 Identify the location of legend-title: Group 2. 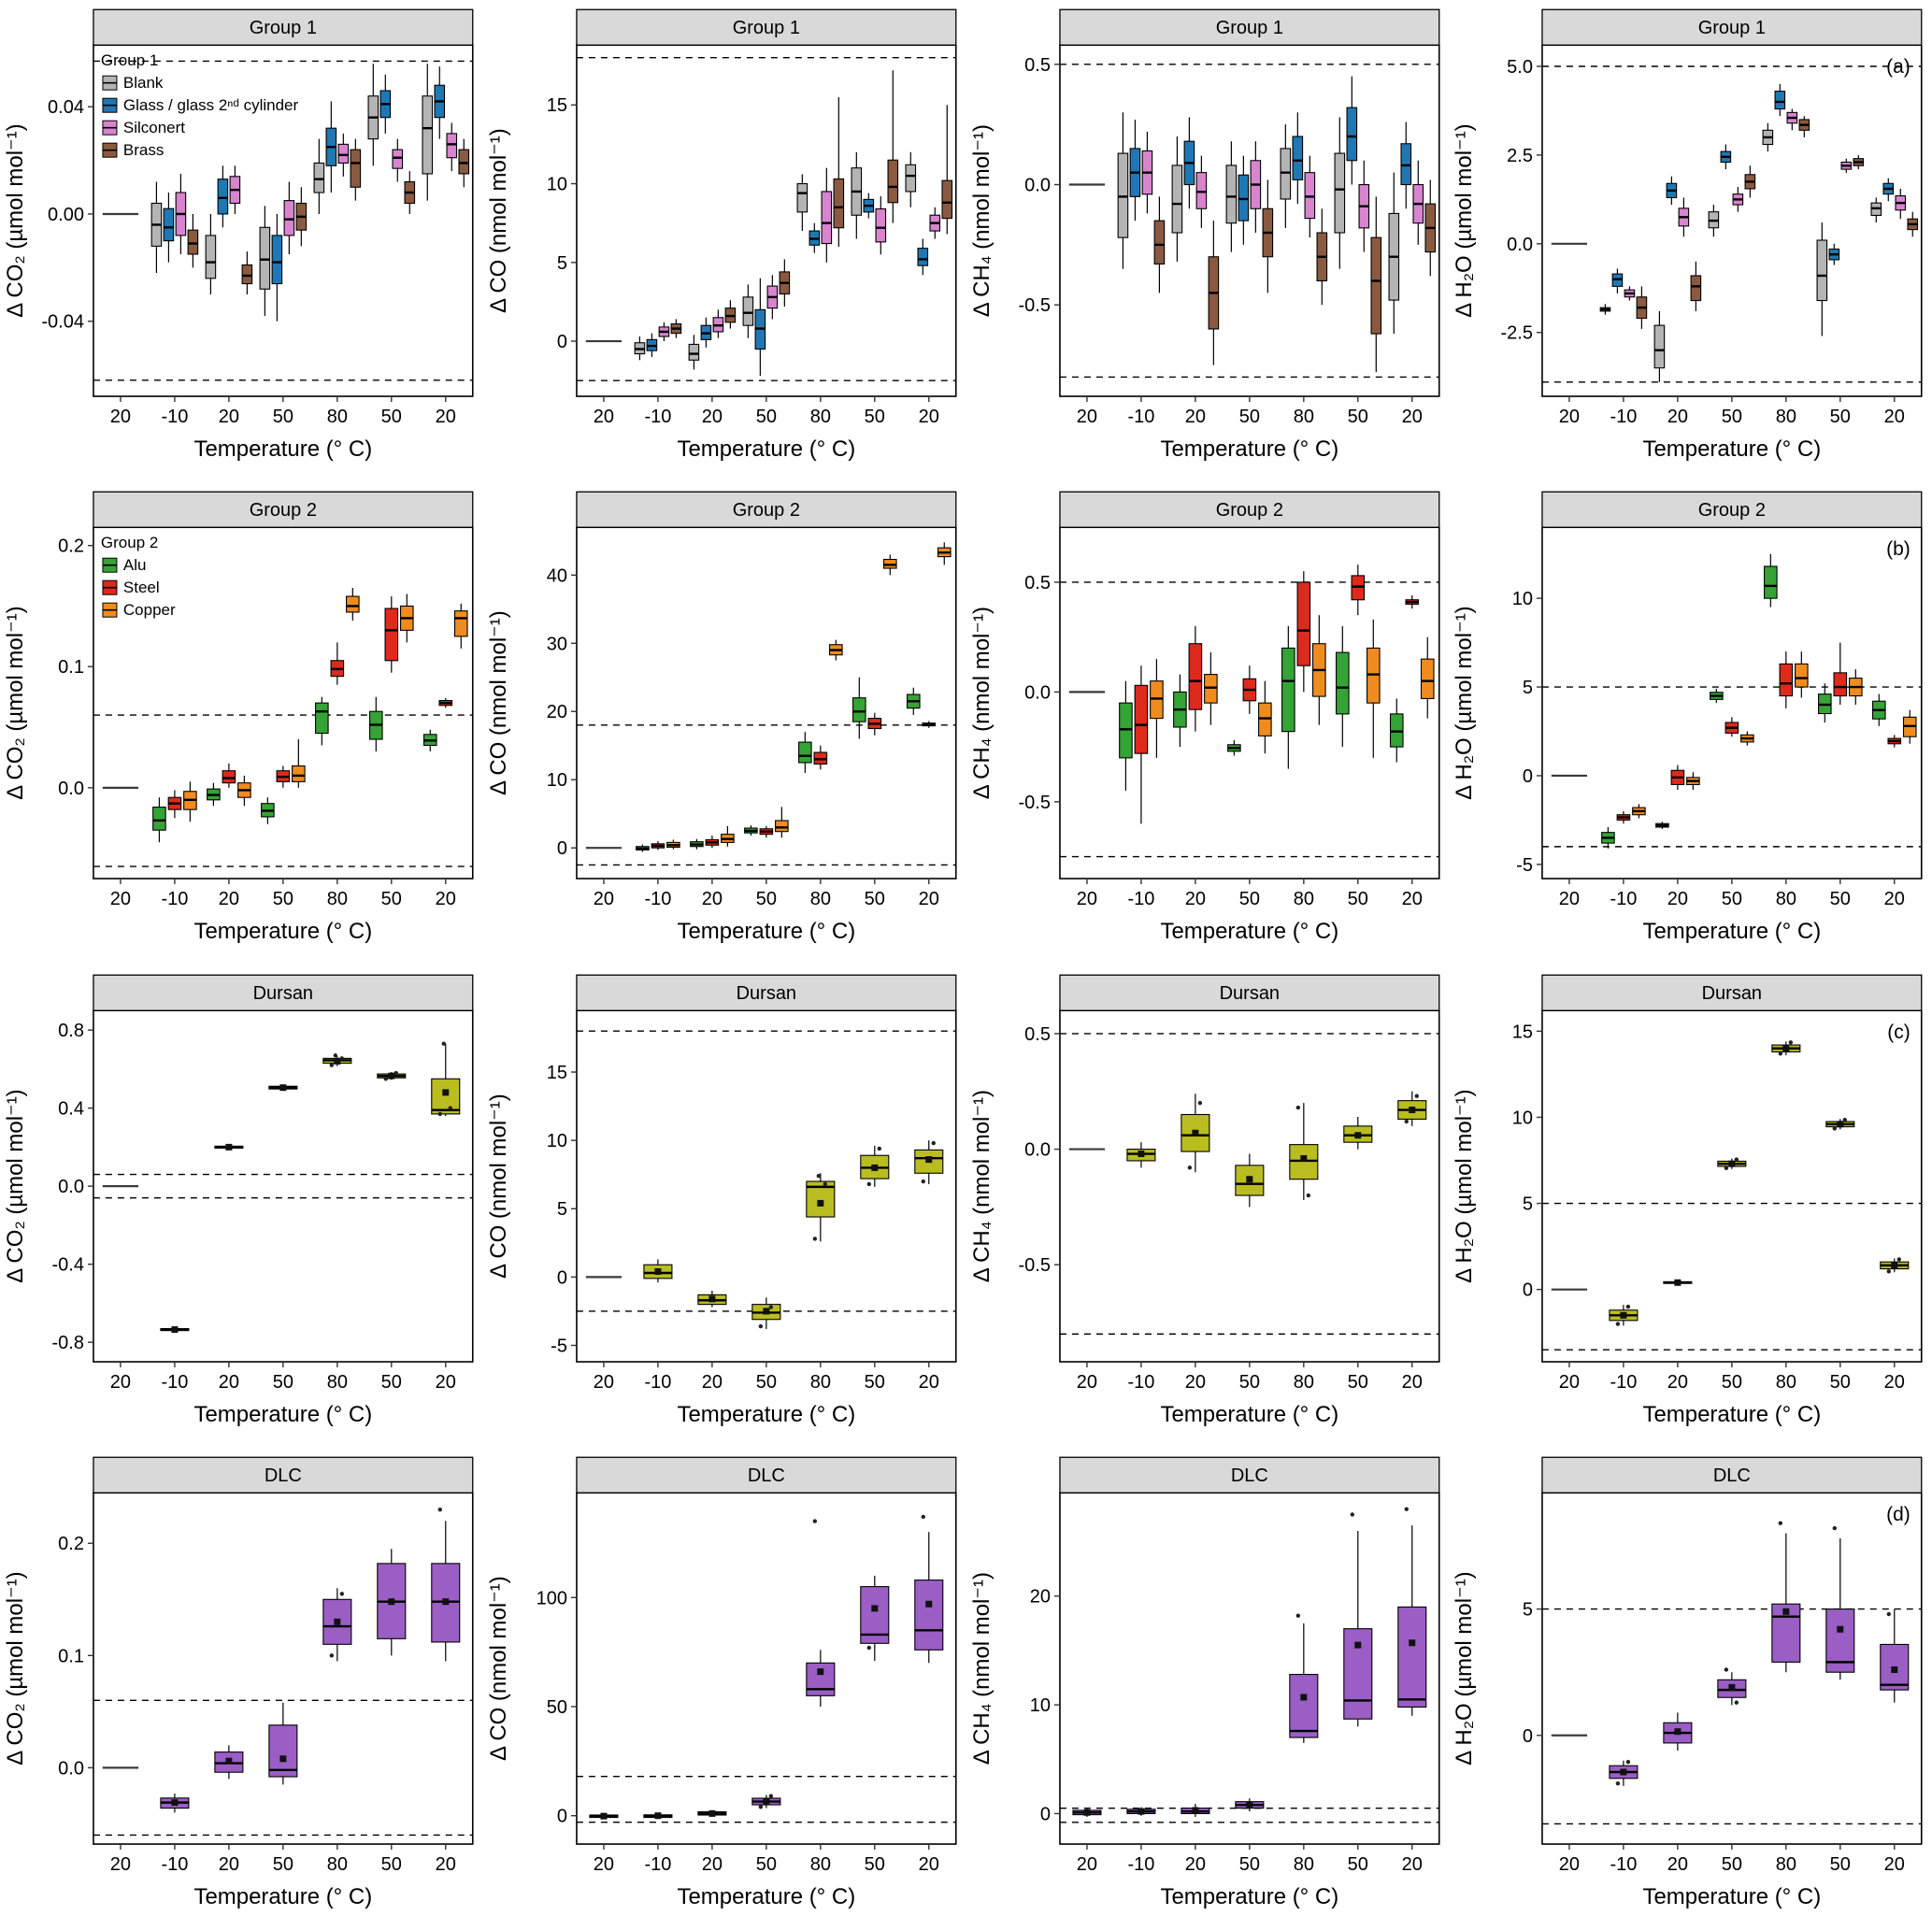
(129, 542).